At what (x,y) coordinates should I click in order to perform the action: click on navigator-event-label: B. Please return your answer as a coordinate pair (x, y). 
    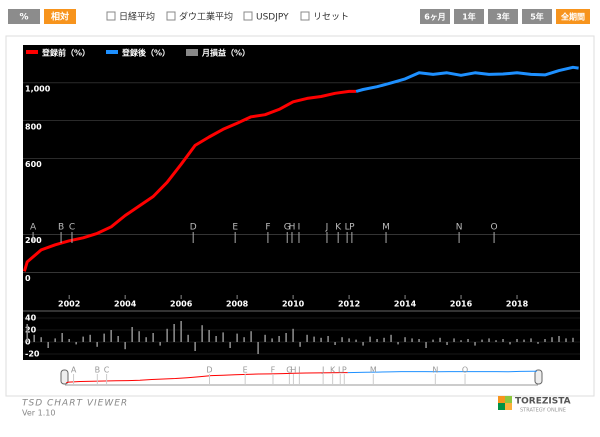
    Looking at the image, I should click on (98, 370).